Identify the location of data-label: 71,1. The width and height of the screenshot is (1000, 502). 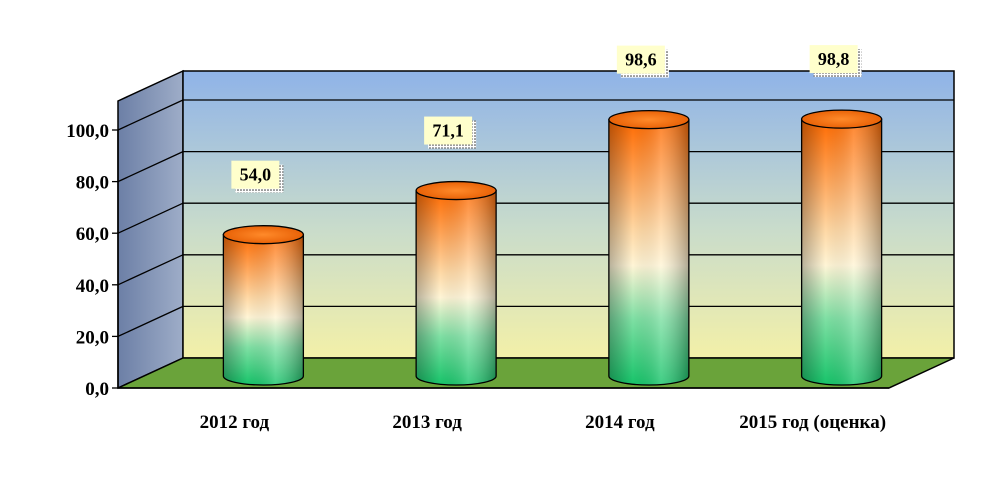
(450, 132).